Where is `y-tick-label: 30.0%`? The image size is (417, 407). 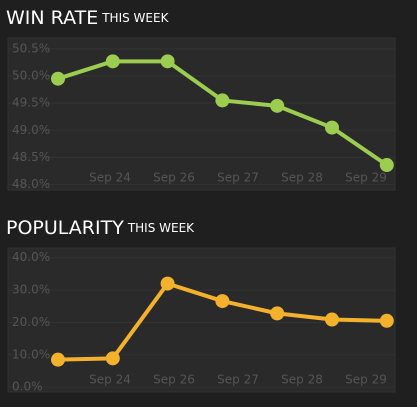
y-tick-label: 30.0% is located at coordinates (31, 290).